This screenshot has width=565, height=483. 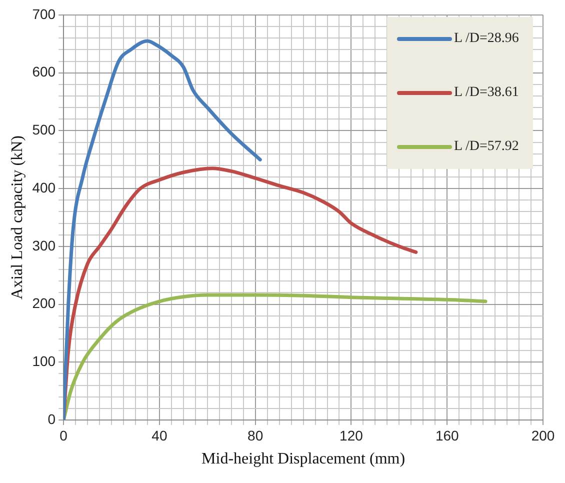 I want to click on y-axis-title: Axial Load capacity (kN), so click(x=17, y=218).